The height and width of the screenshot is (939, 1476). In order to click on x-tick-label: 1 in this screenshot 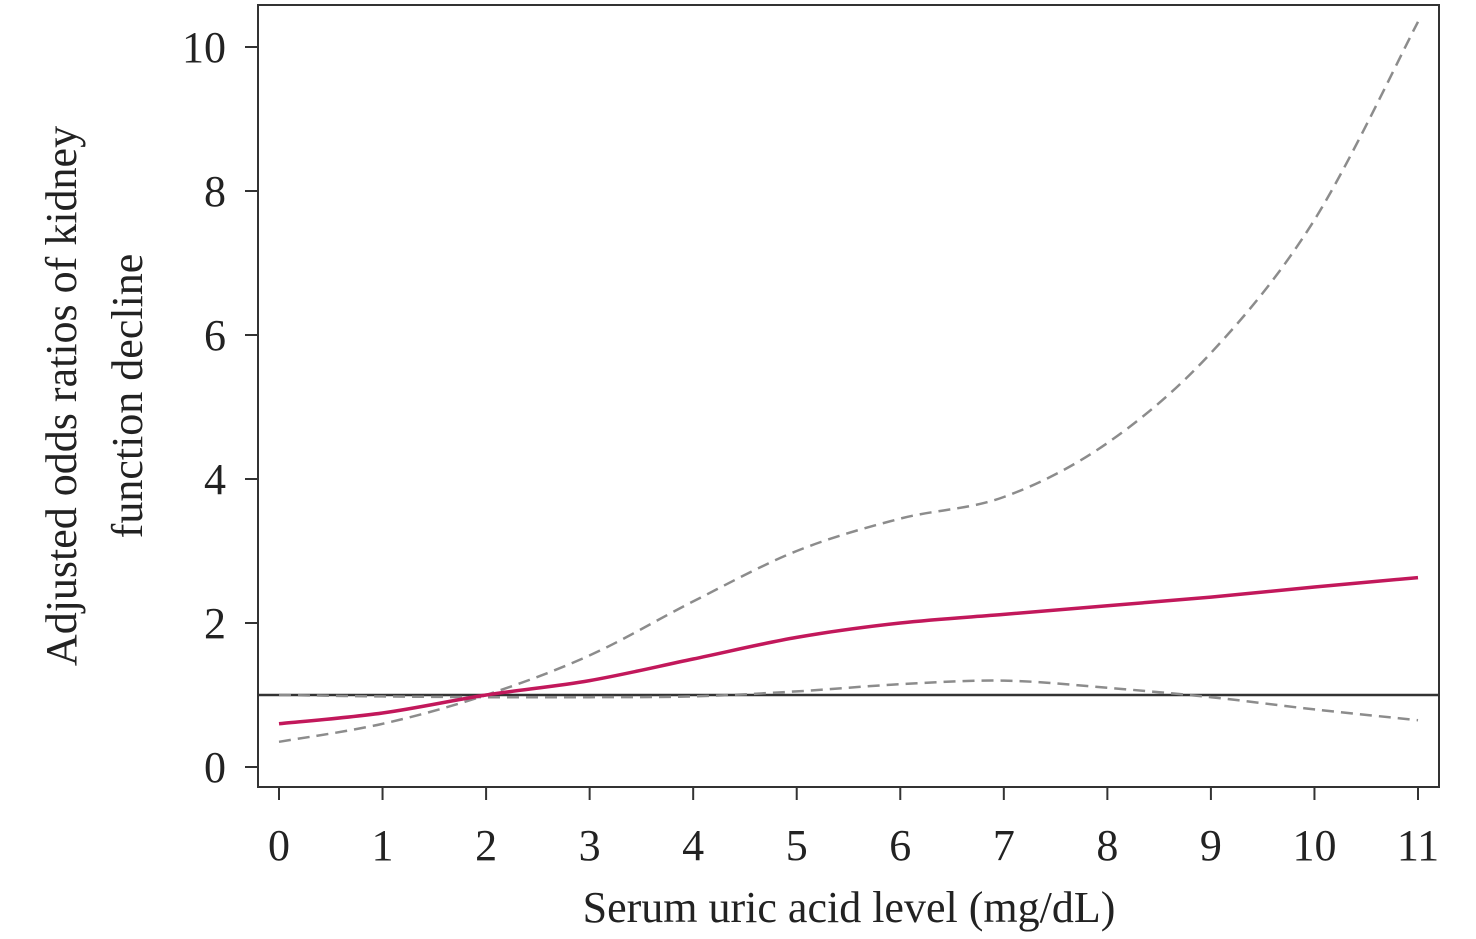, I will do `click(383, 845)`.